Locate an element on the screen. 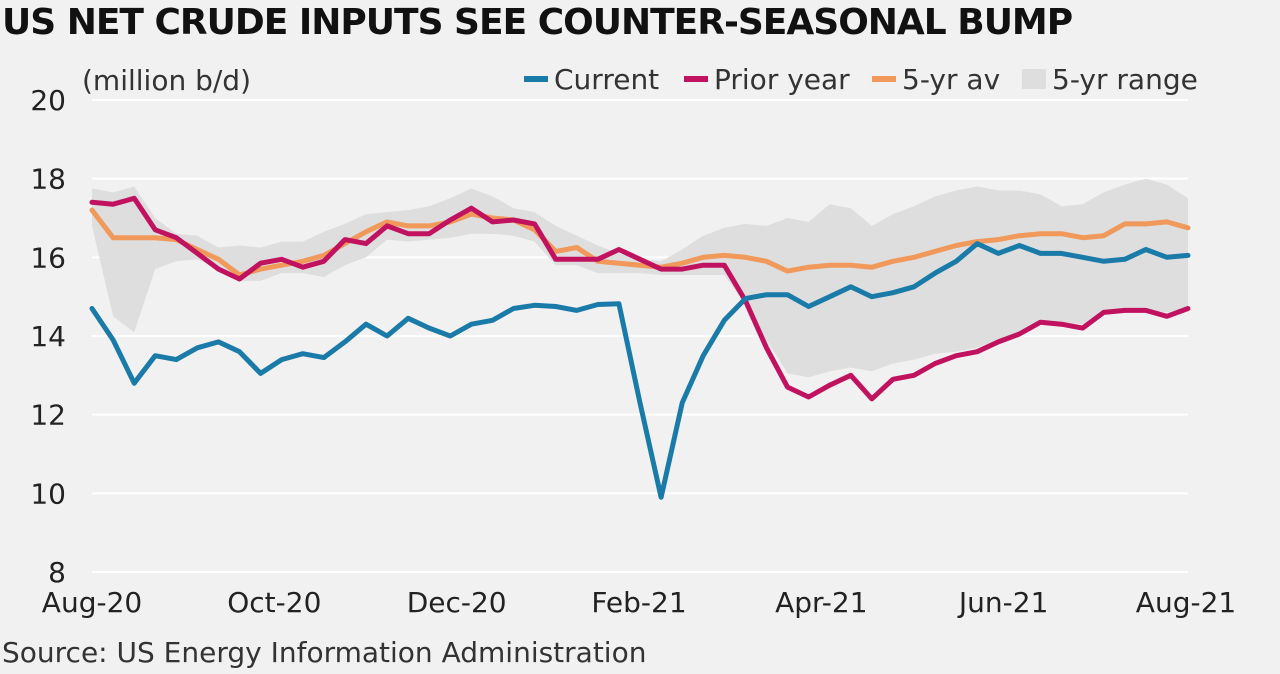  y-axis-ticks: 8 10 12 14 16 18 20 is located at coordinates (48, 336).